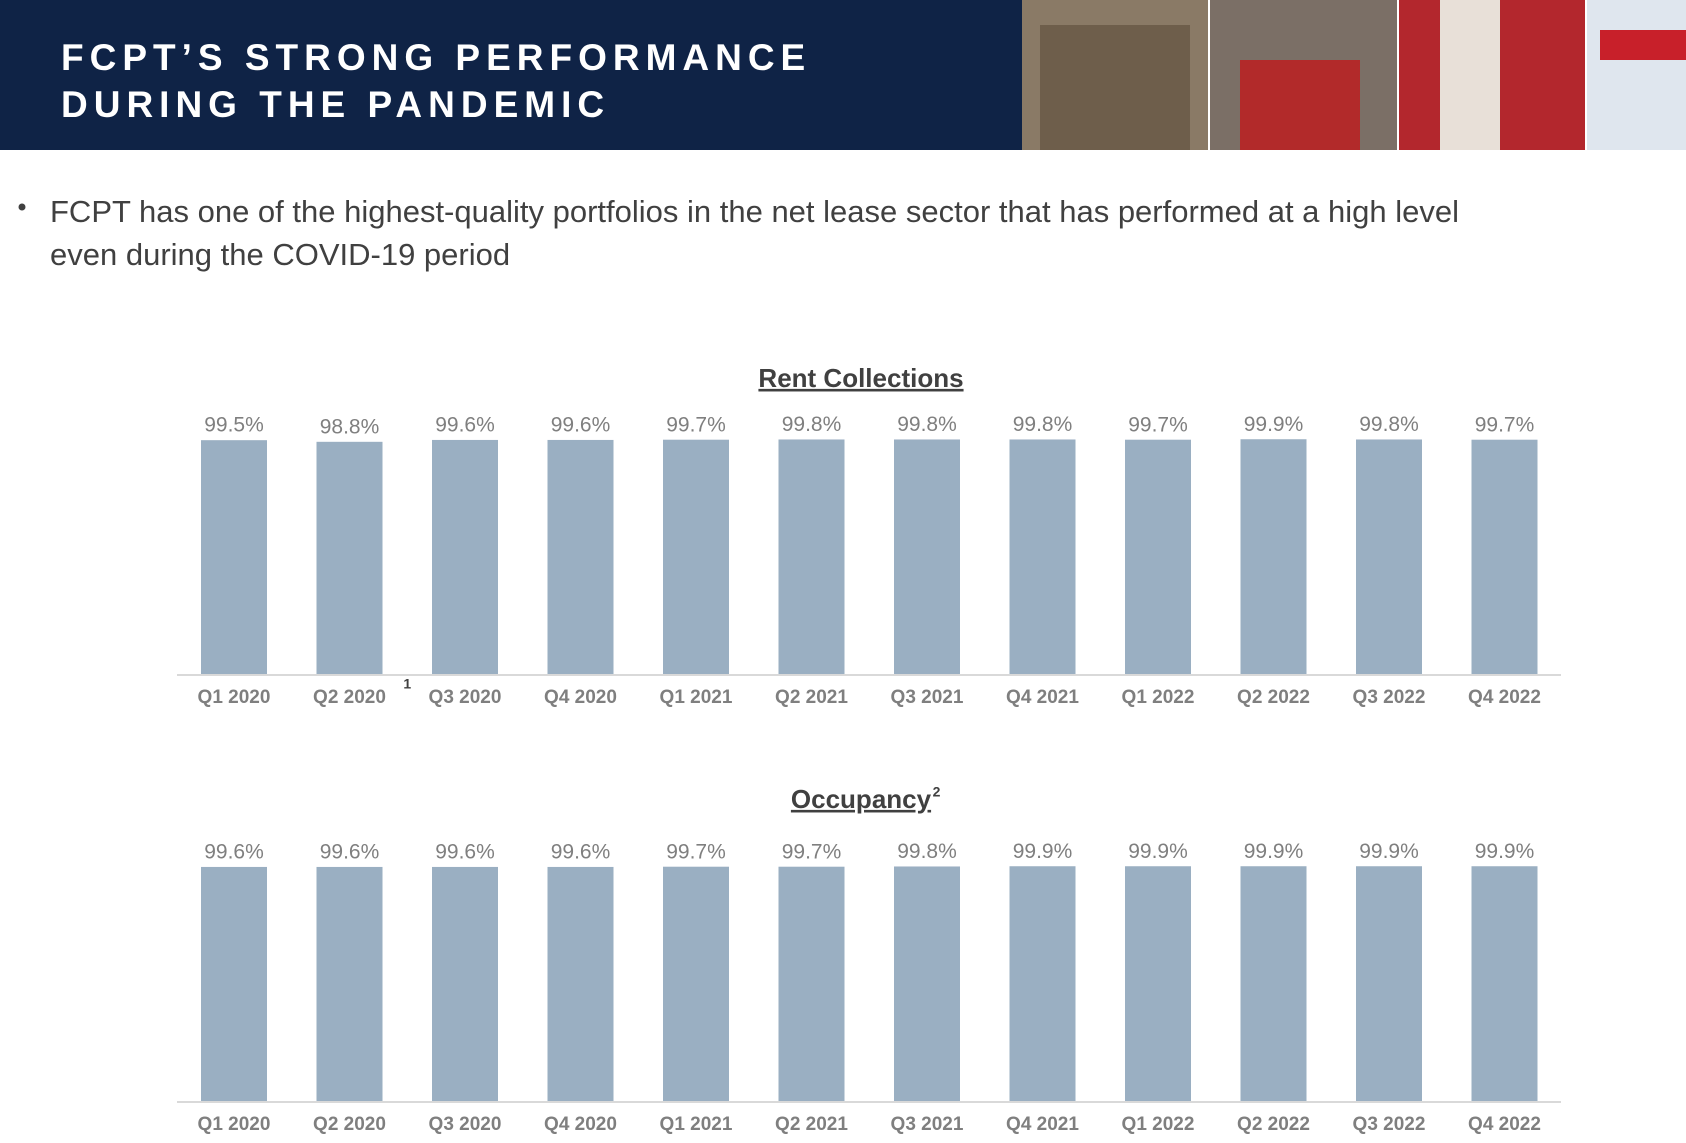 The width and height of the screenshot is (1686, 1143). I want to click on header-photos, so click(1354, 75).